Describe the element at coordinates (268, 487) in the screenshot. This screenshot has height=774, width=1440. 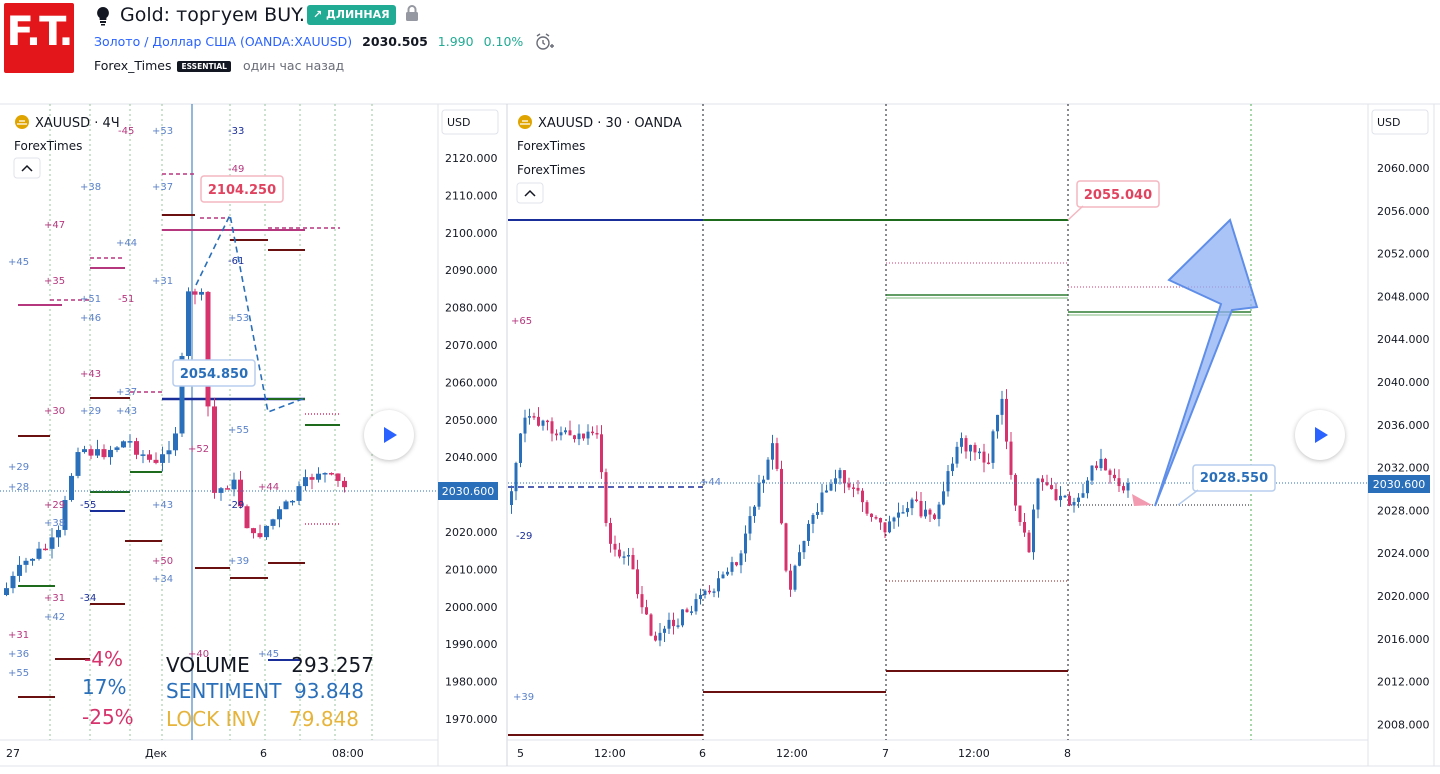
I see `left-level-number: +44` at that location.